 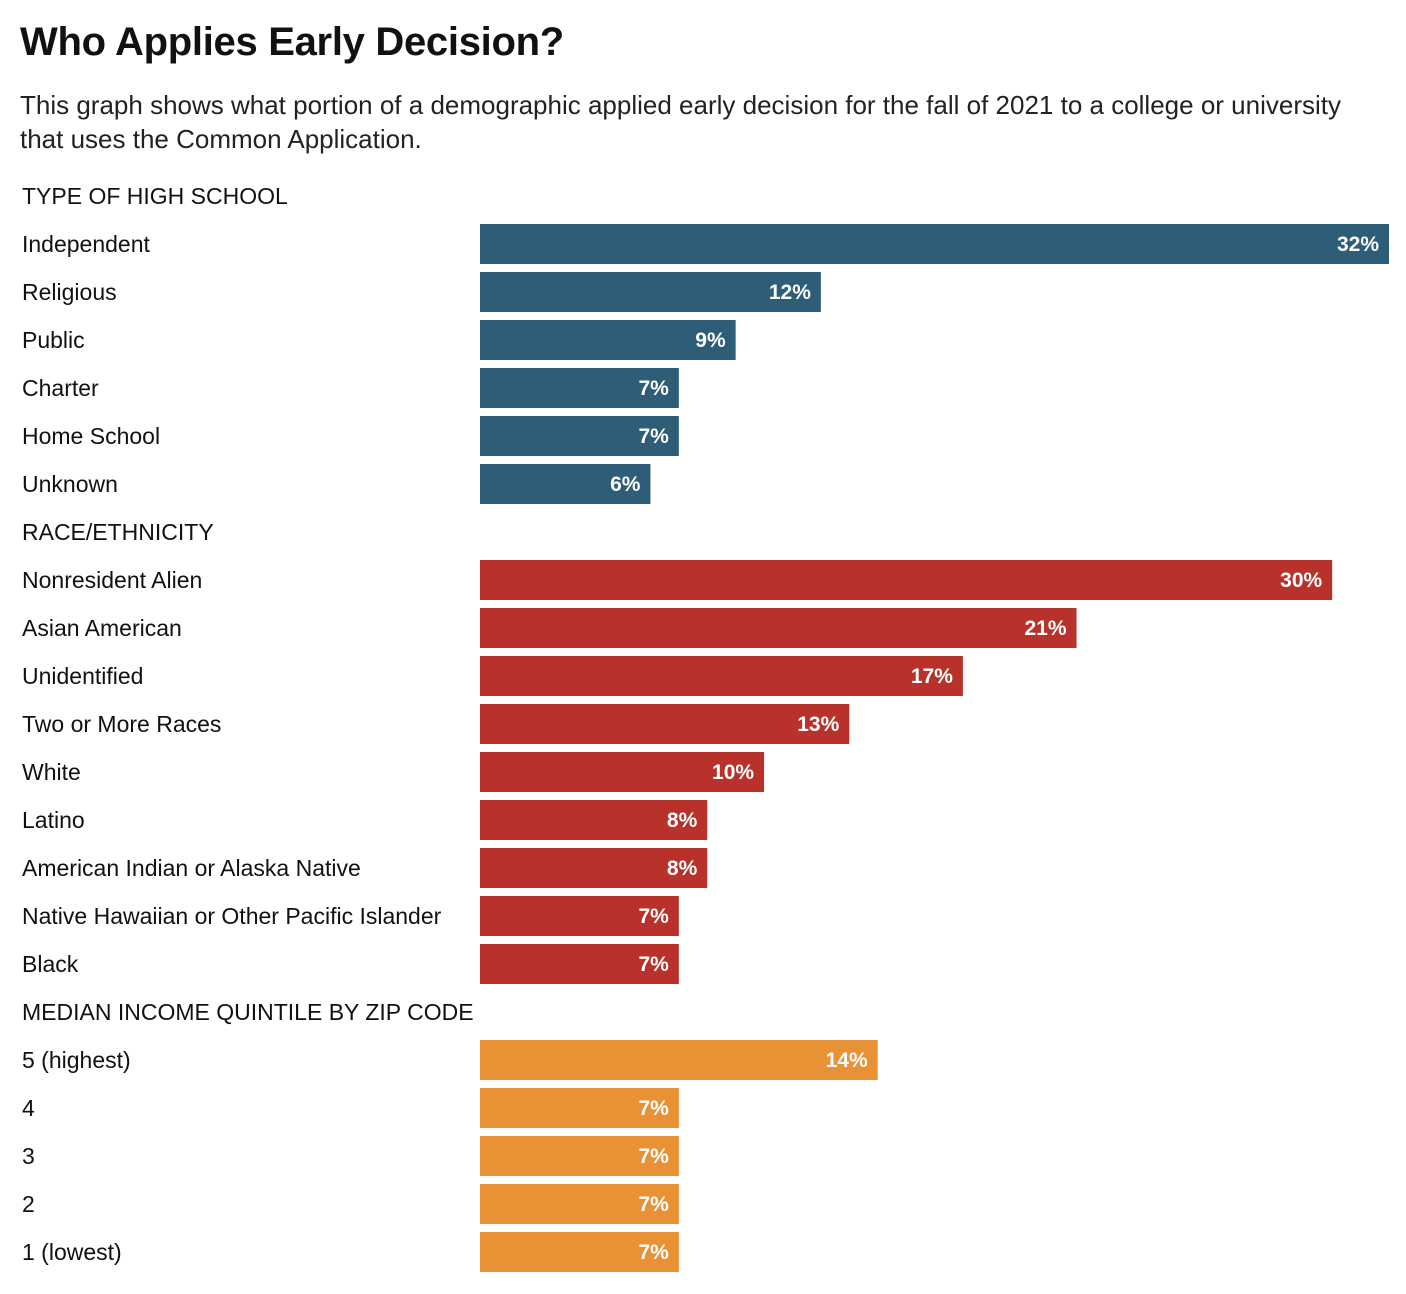 I want to click on group-label: MEDIAN INCOME QUINTILE BY ZIP CODE, so click(x=248, y=1012).